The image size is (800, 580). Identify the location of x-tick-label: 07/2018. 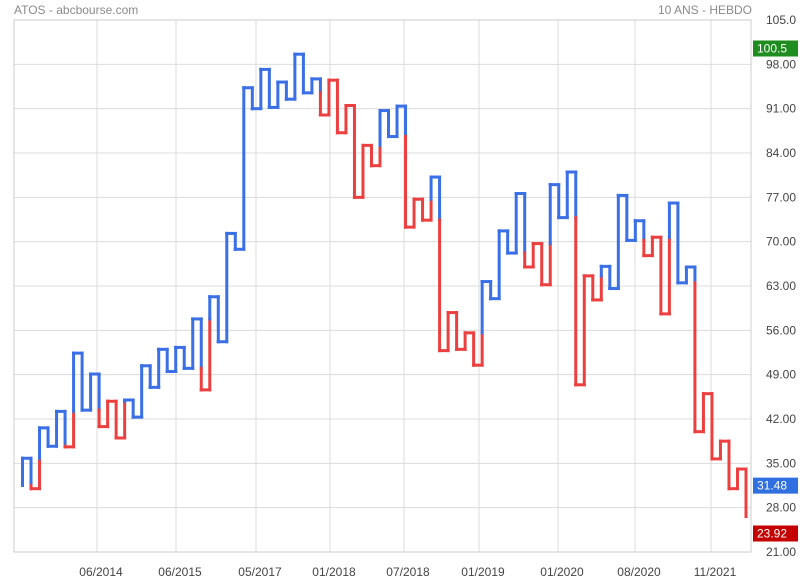
(408, 572).